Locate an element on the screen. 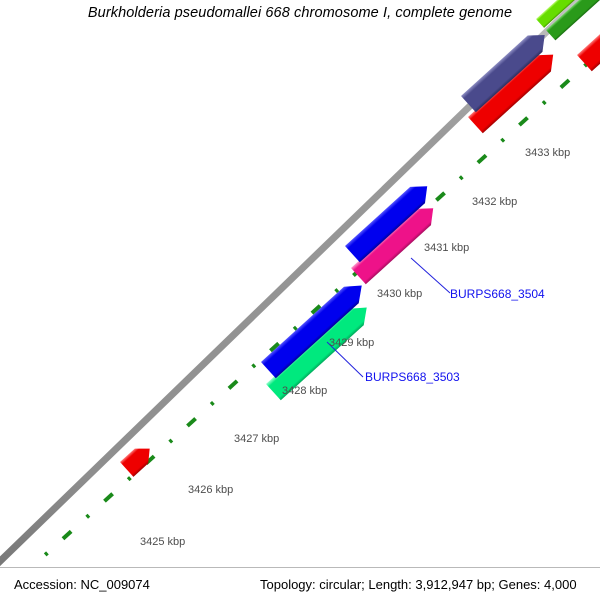 This screenshot has width=600, height=600. gene-name-labels: BURPS668_3504 BURPS668_3503 is located at coordinates (455, 335).